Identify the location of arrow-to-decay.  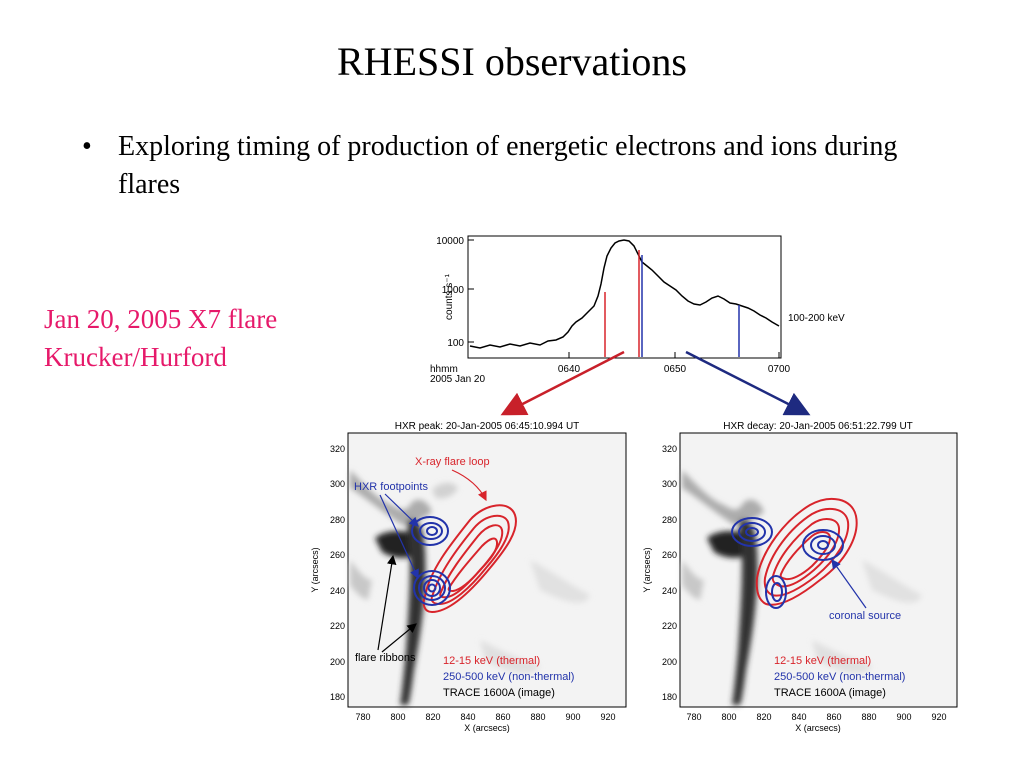
(748, 383).